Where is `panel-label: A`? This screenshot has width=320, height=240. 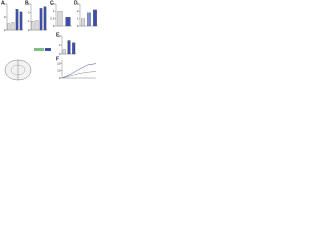 panel-label: A is located at coordinates (3, 3).